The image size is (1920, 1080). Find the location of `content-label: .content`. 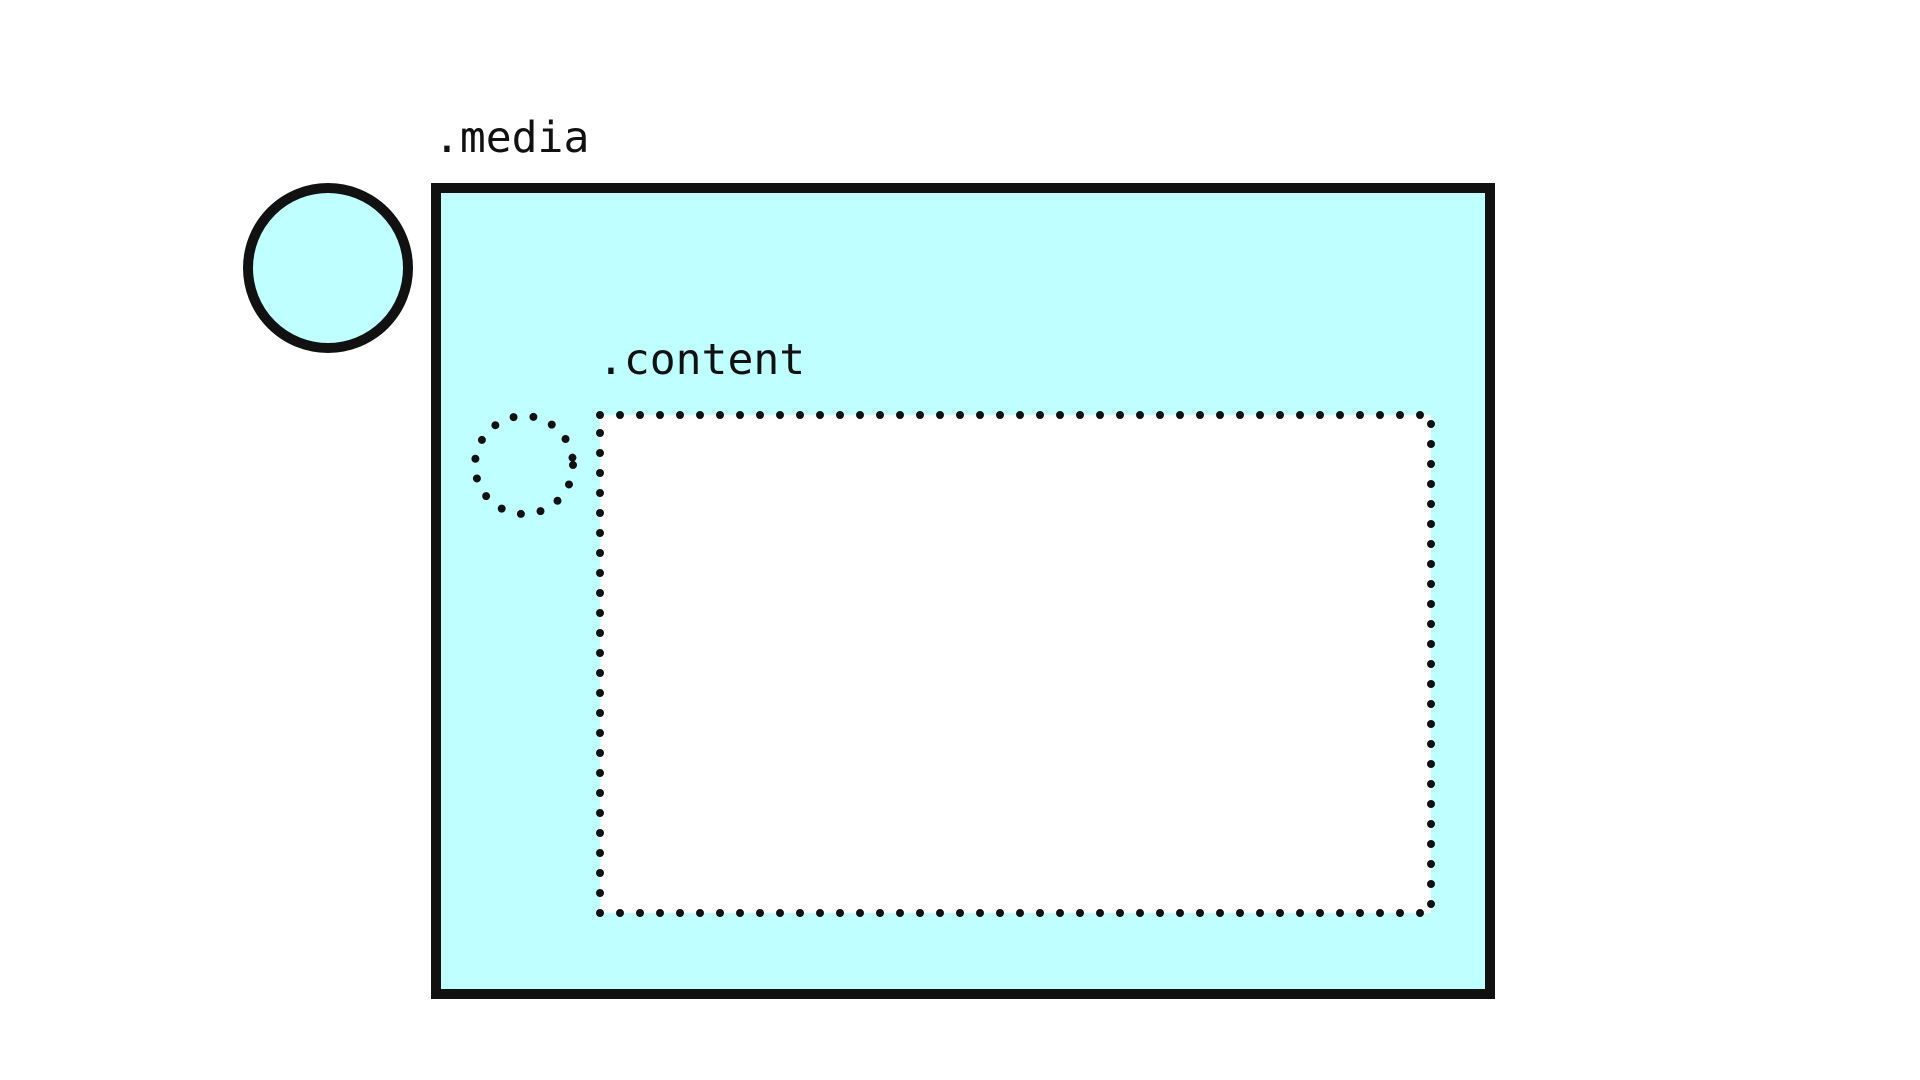

content-label: .content is located at coordinates (701, 360).